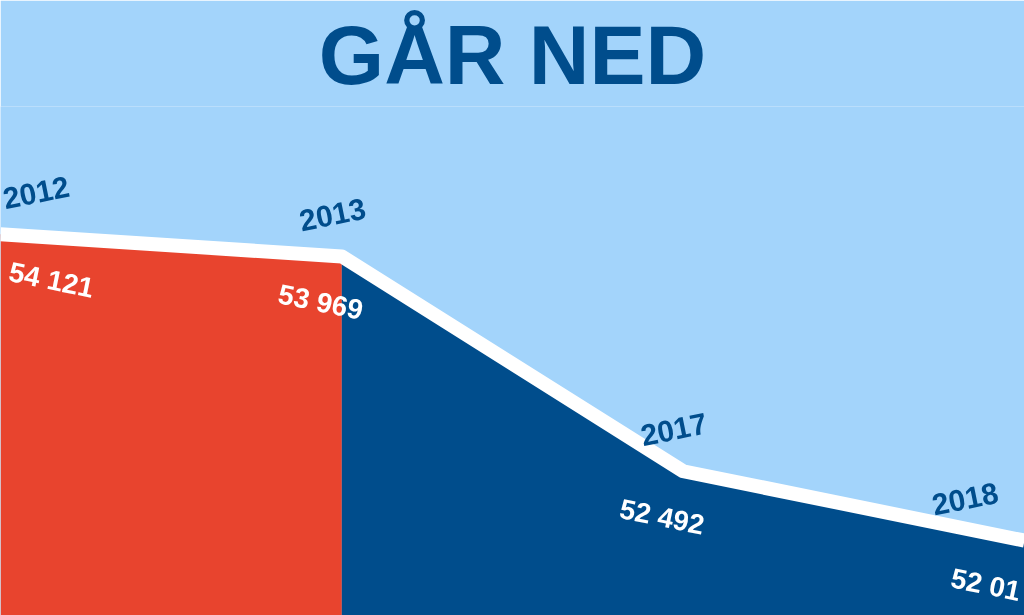 This screenshot has height=615, width=1024. Describe the element at coordinates (51, 280) in the screenshot. I see `data-label: 54 121` at that location.